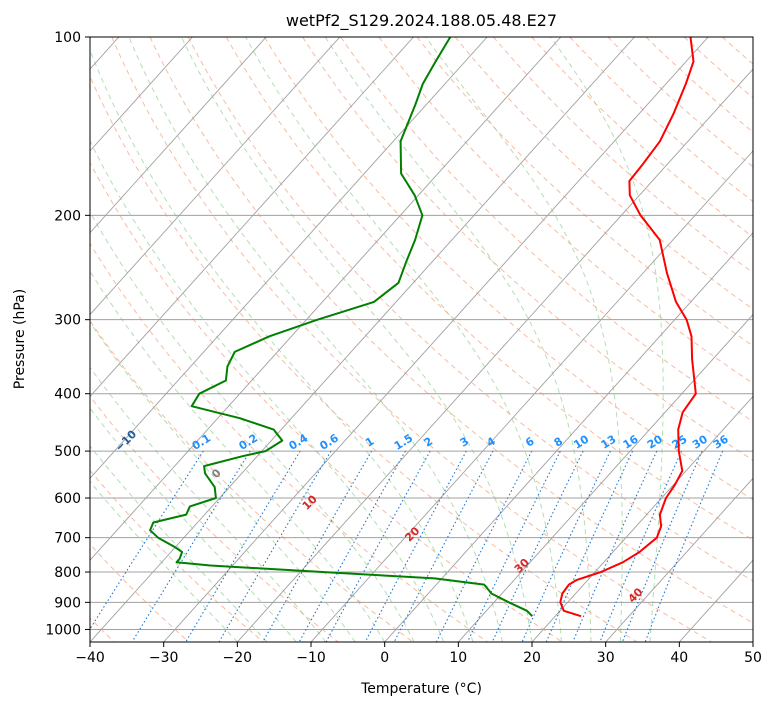 This screenshot has height=708, width=775. Describe the element at coordinates (63, 630) in the screenshot. I see `y-tick-label: 1000` at that location.